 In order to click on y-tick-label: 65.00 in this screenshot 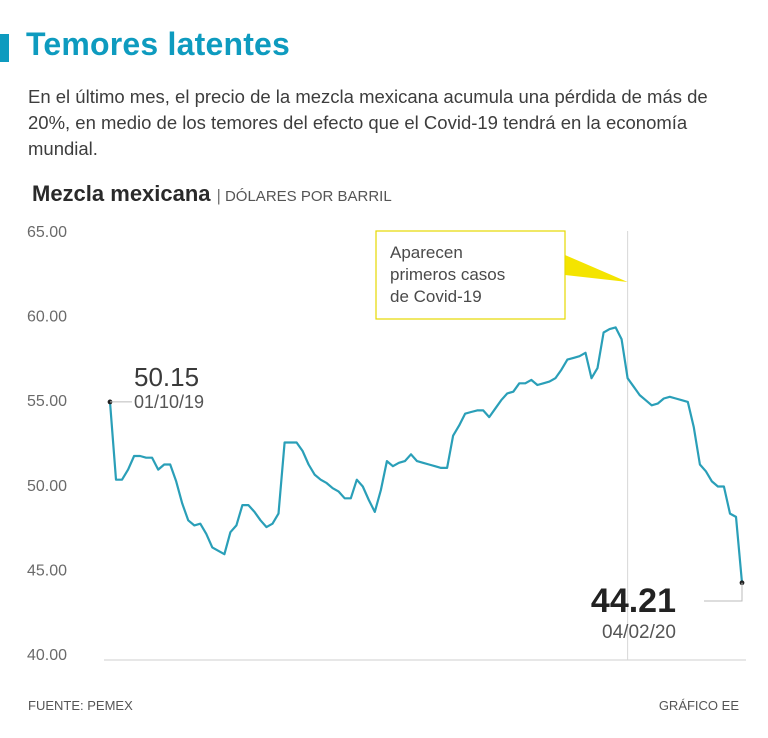, I will do `click(47, 232)`.